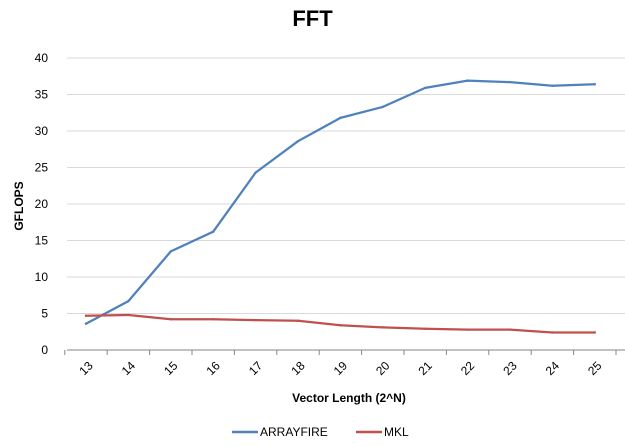  I want to click on series-line-mkl, so click(340, 323).